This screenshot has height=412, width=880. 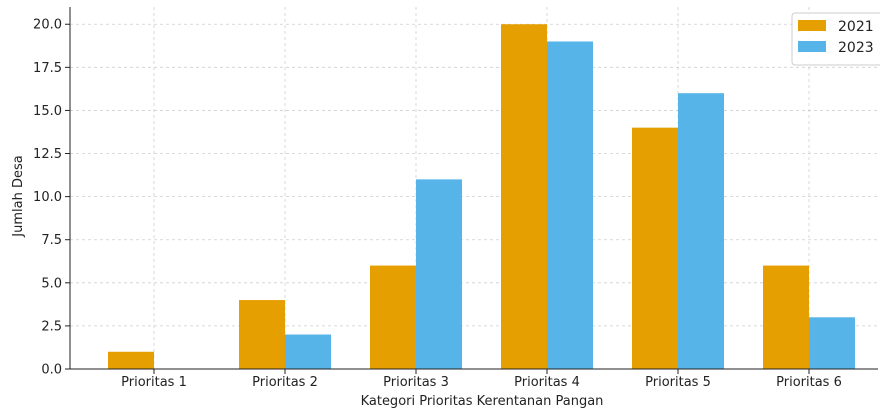 I want to click on y-tick-label: 2.5, so click(x=51, y=326).